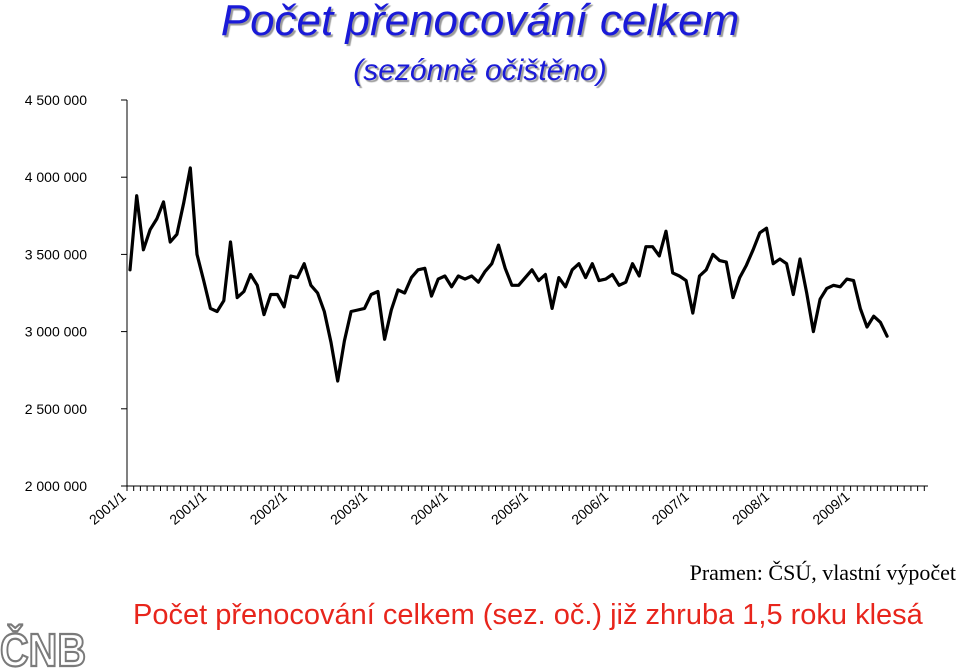 The height and width of the screenshot is (669, 960). Describe the element at coordinates (268, 508) in the screenshot. I see `x-tick-label: 2002/1` at that location.